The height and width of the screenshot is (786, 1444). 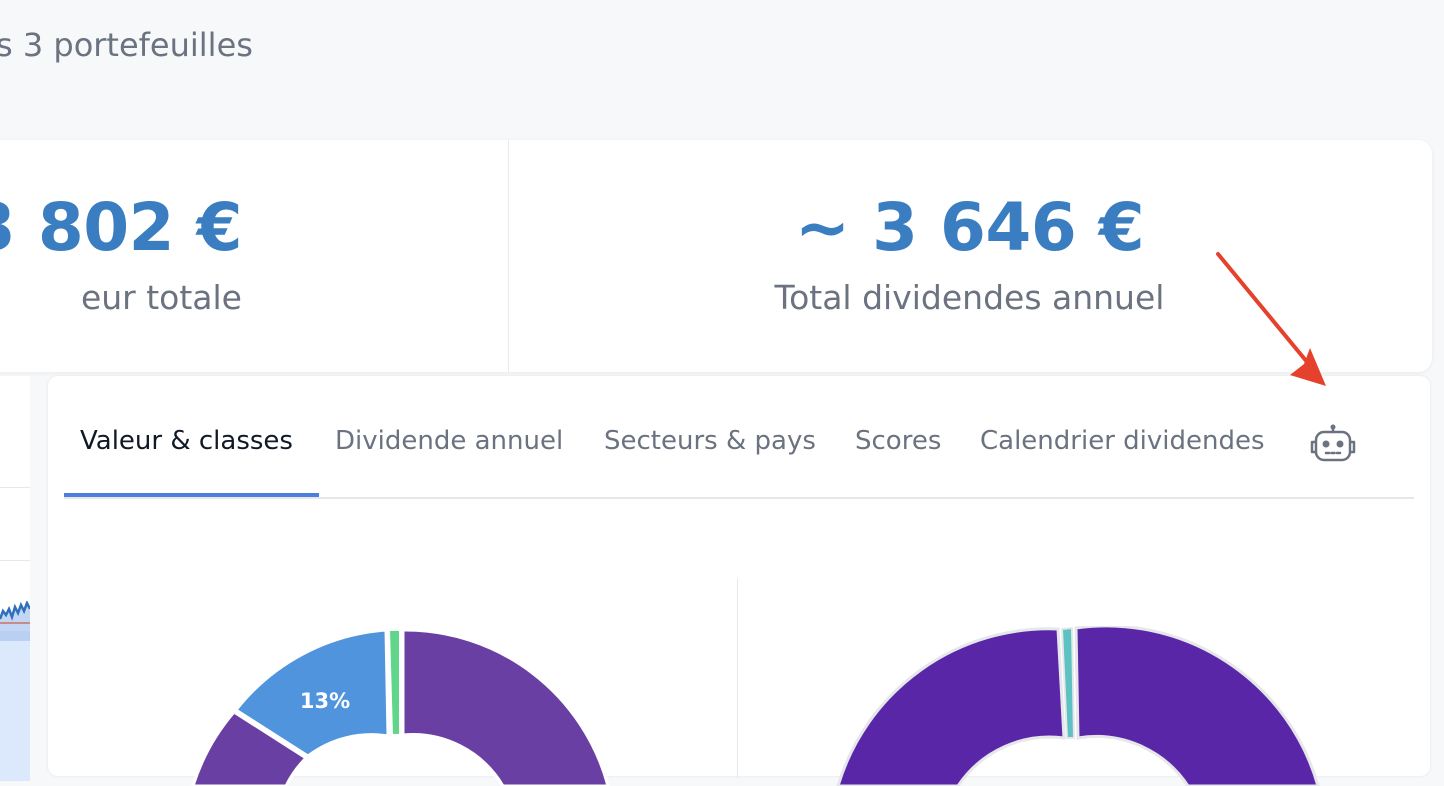 I want to click on area-chart-fragment, so click(x=15, y=691).